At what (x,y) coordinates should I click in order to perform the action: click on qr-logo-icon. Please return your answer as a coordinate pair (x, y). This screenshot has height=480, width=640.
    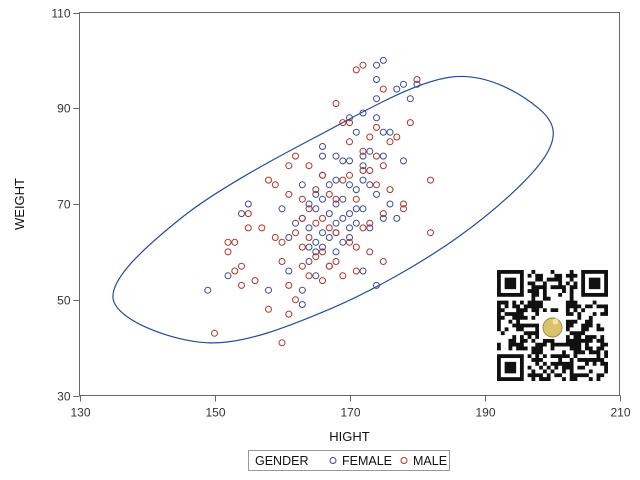
    Looking at the image, I should click on (552, 327).